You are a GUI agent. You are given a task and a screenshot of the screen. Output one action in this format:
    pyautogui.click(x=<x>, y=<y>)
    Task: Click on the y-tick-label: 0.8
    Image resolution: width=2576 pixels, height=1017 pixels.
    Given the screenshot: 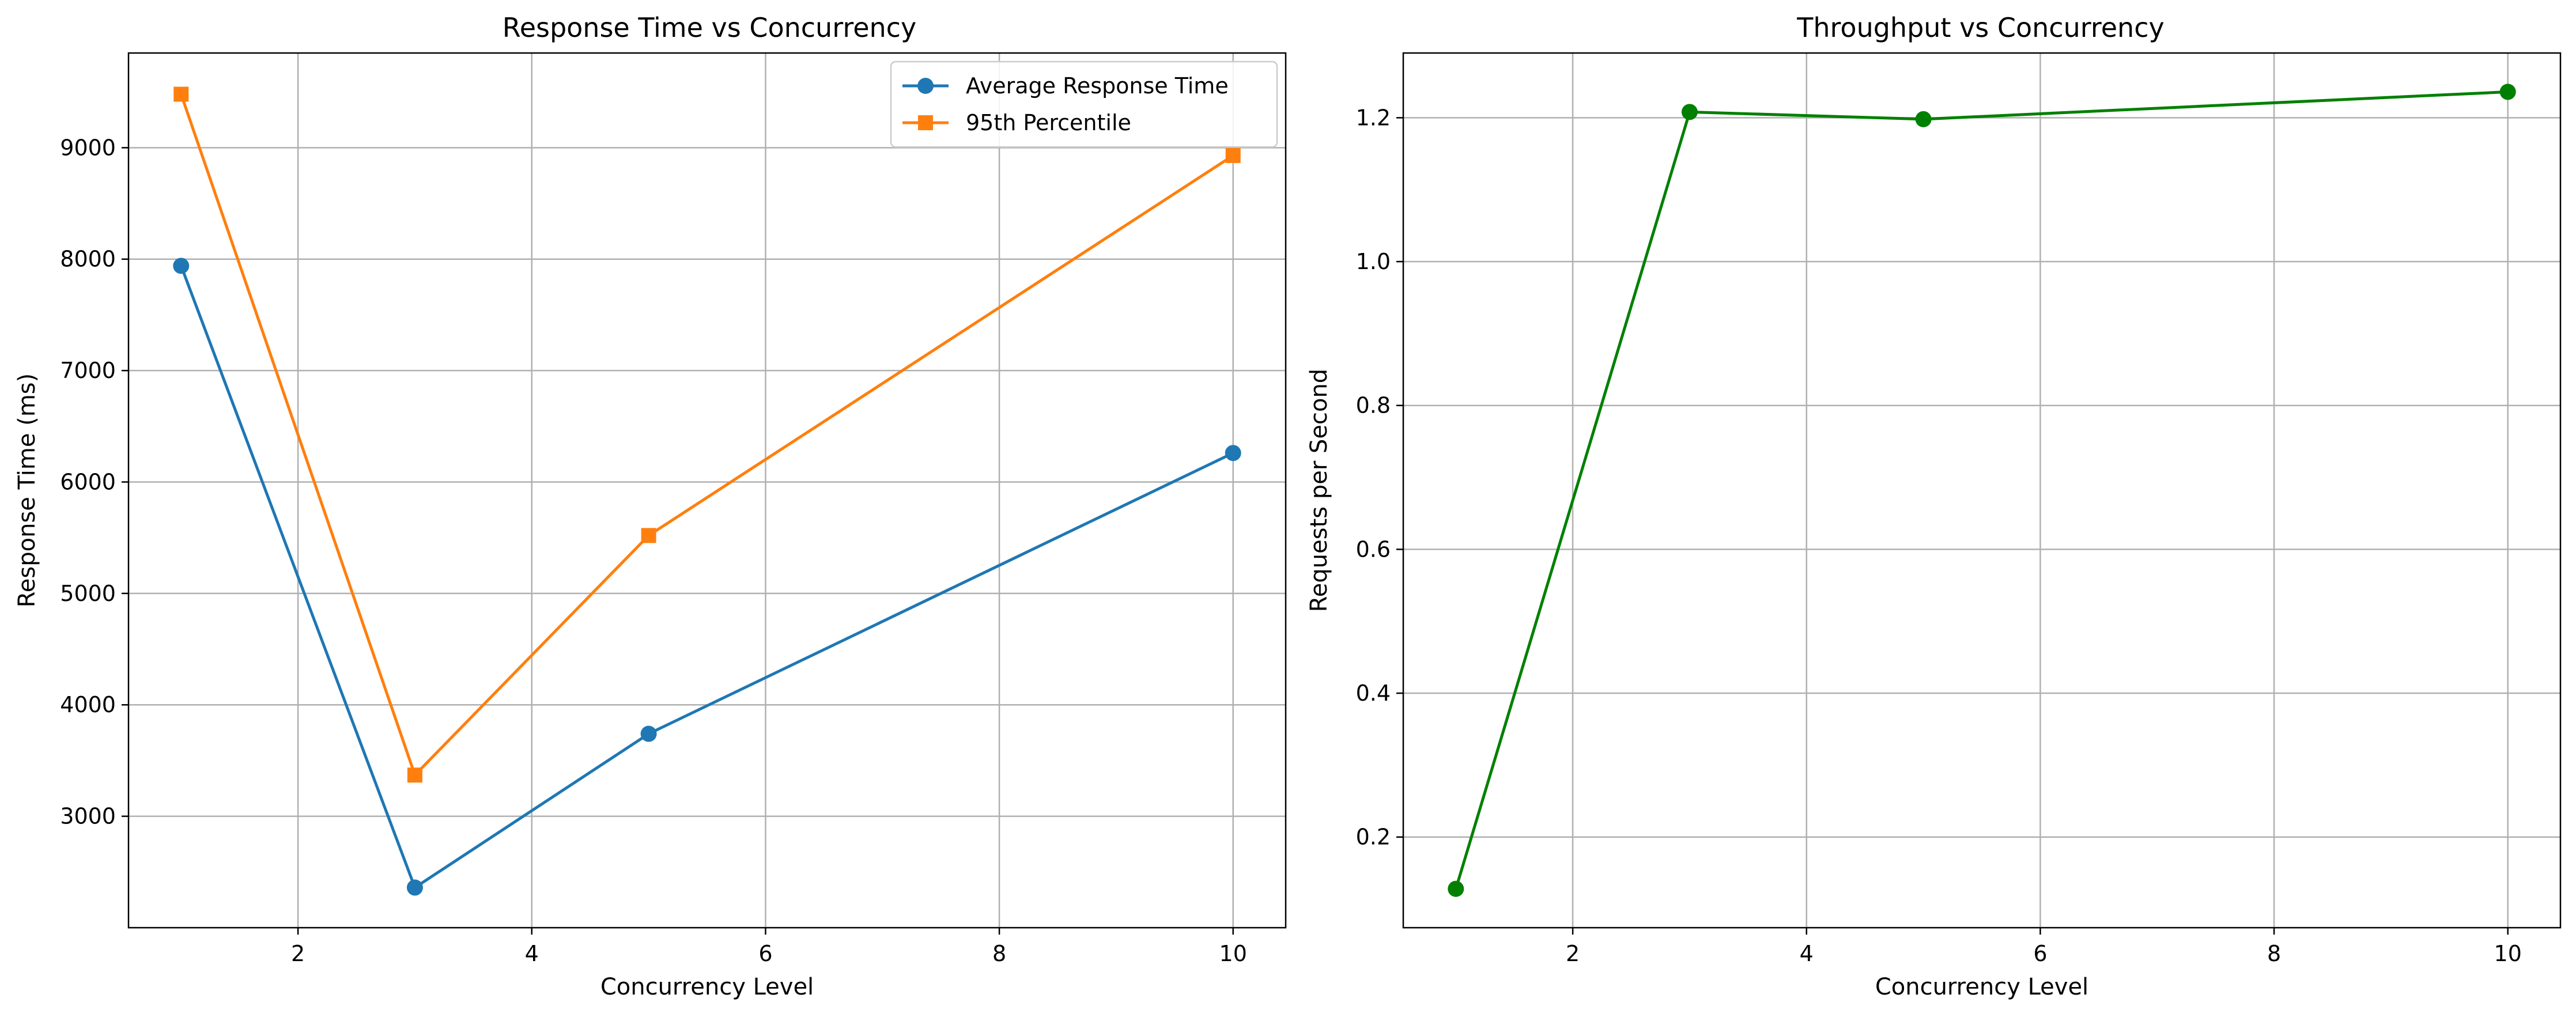 What is the action you would take?
    pyautogui.click(x=1373, y=405)
    